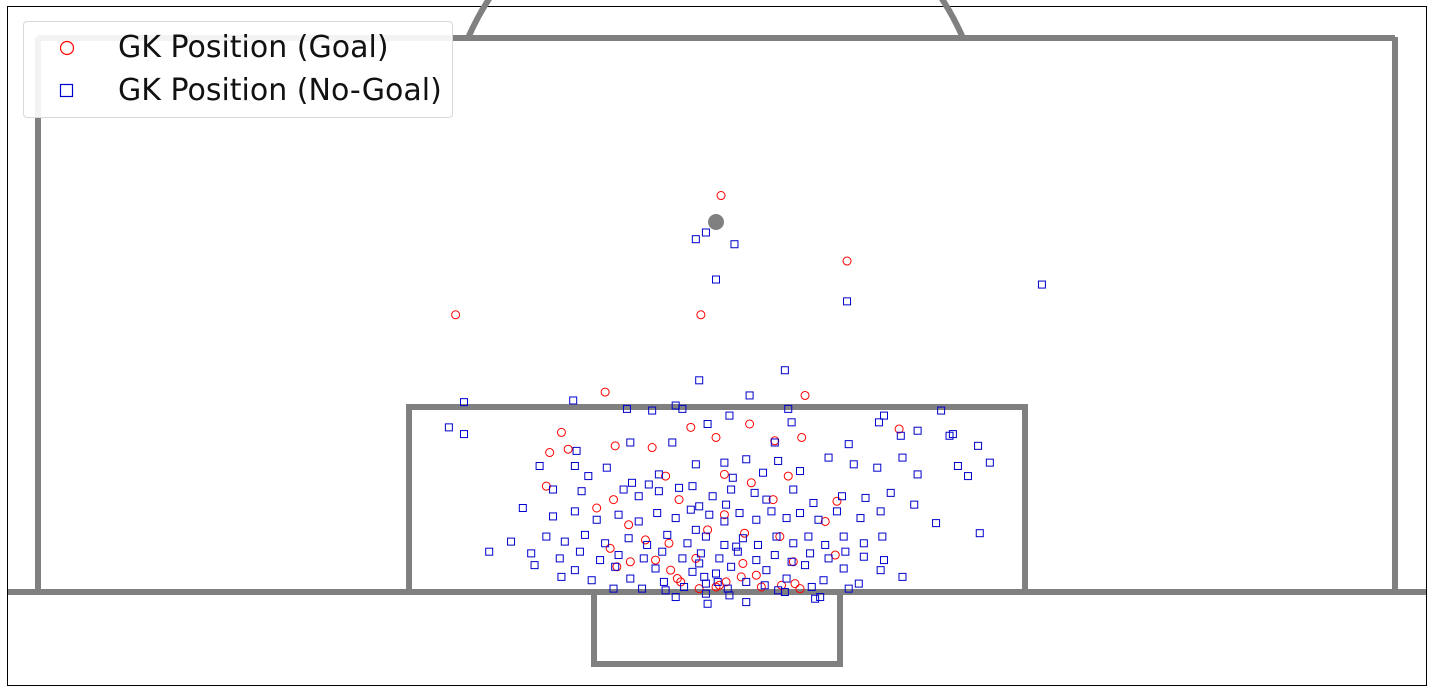 The width and height of the screenshot is (1432, 692). Describe the element at coordinates (253, 47) in the screenshot. I see `legend-label-goal: GK Position (Goal)` at that location.